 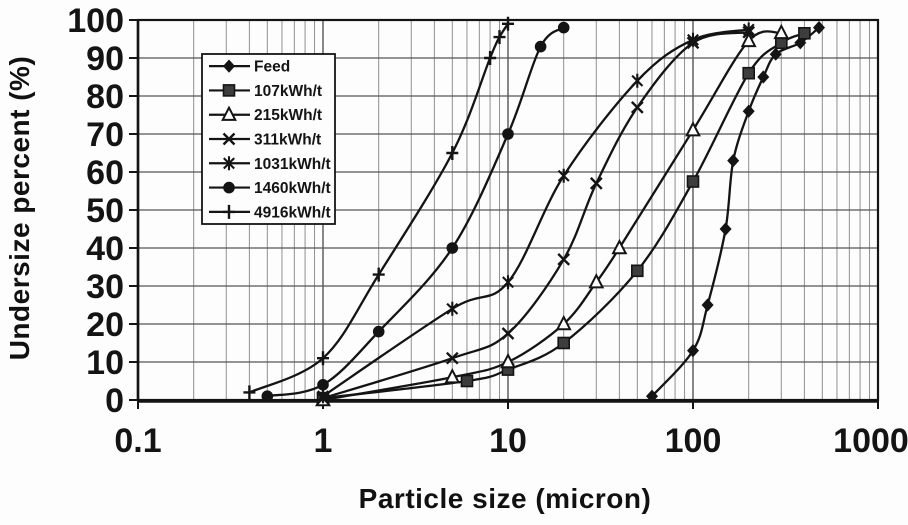 I want to click on legend-item-4916kwh-t: 4916kWh/t, so click(x=270, y=212).